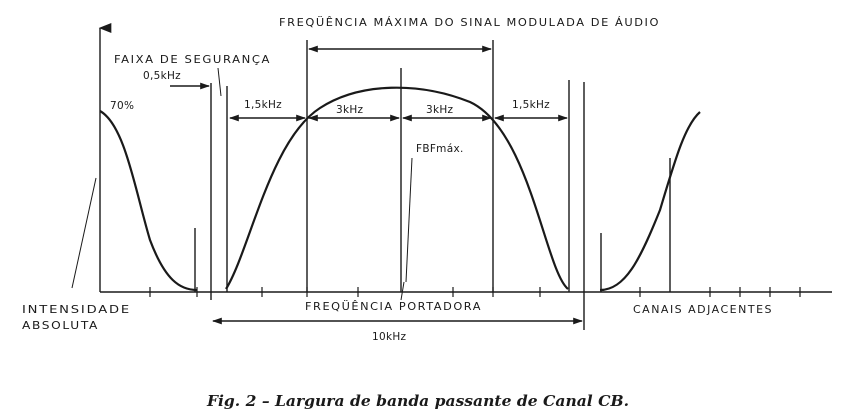 The height and width of the screenshot is (417, 852). Describe the element at coordinates (409, 220) in the screenshot. I see `leader-fbf` at that location.